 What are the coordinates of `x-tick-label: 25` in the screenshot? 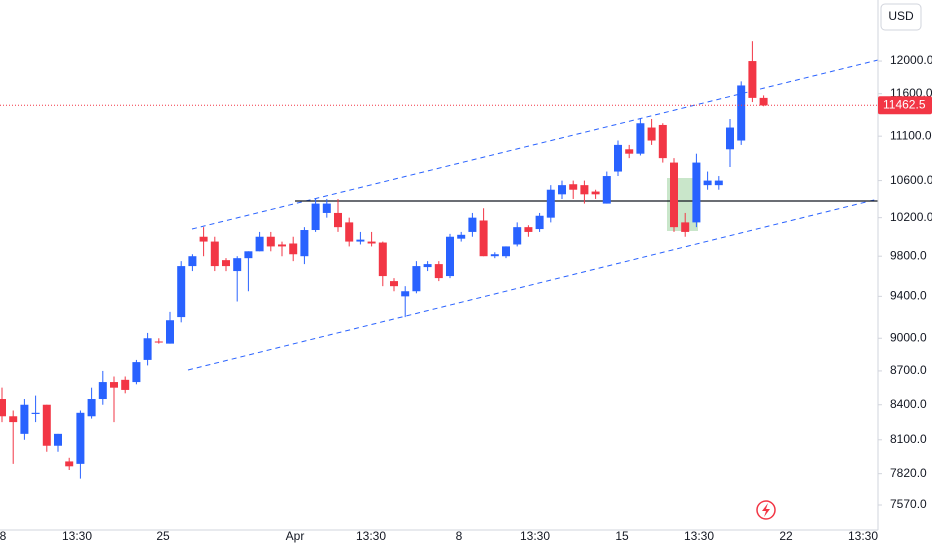 It's located at (163, 536).